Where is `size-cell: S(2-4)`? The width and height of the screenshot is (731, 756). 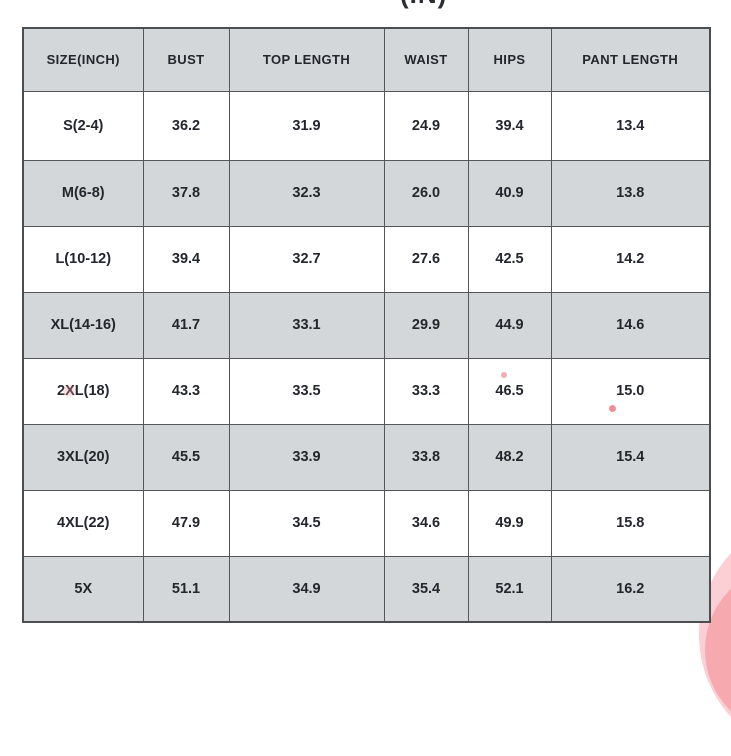
size-cell: S(2-4) is located at coordinates (83, 125).